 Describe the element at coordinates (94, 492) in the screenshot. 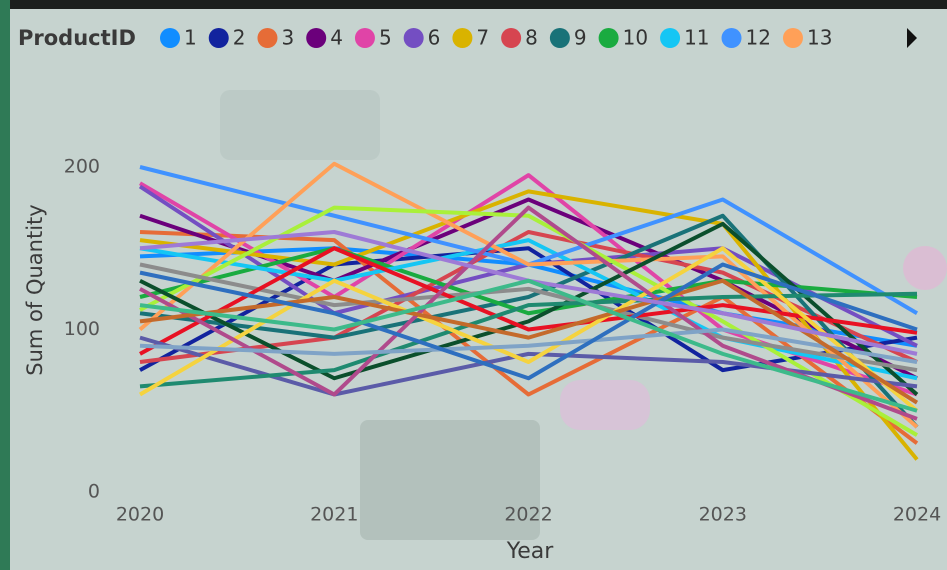

I see `y-tick-label: 0` at that location.